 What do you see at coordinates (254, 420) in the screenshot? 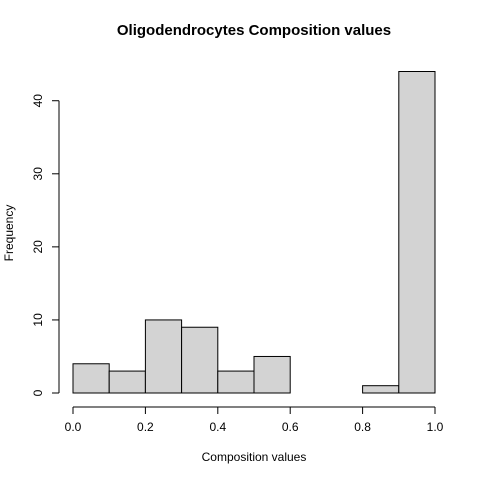
I see `x-axis: 0.0 0.2 0.4 0.6 0.8 1.0` at bounding box center [254, 420].